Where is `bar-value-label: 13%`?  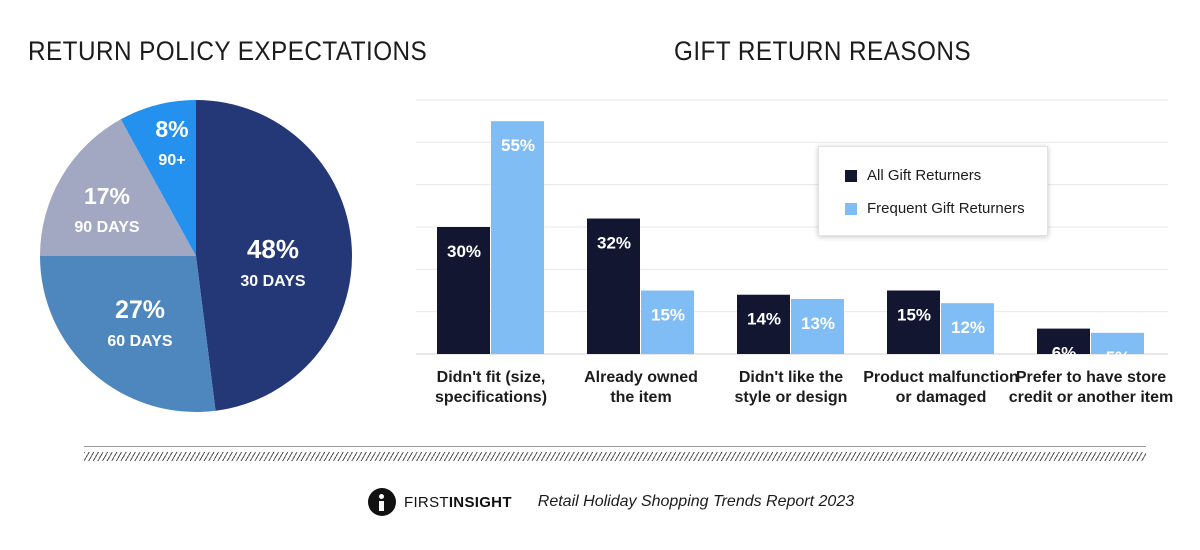 bar-value-label: 13% is located at coordinates (818, 323).